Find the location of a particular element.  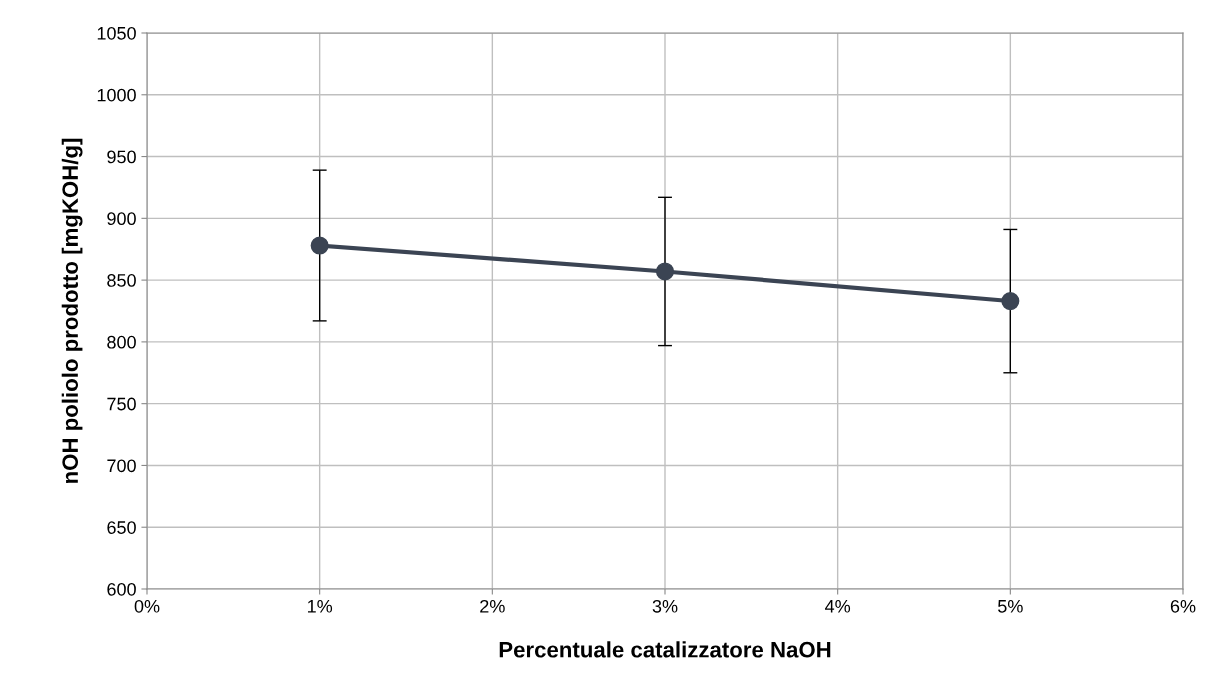

y-tick-label: 1000 is located at coordinates (116, 95).